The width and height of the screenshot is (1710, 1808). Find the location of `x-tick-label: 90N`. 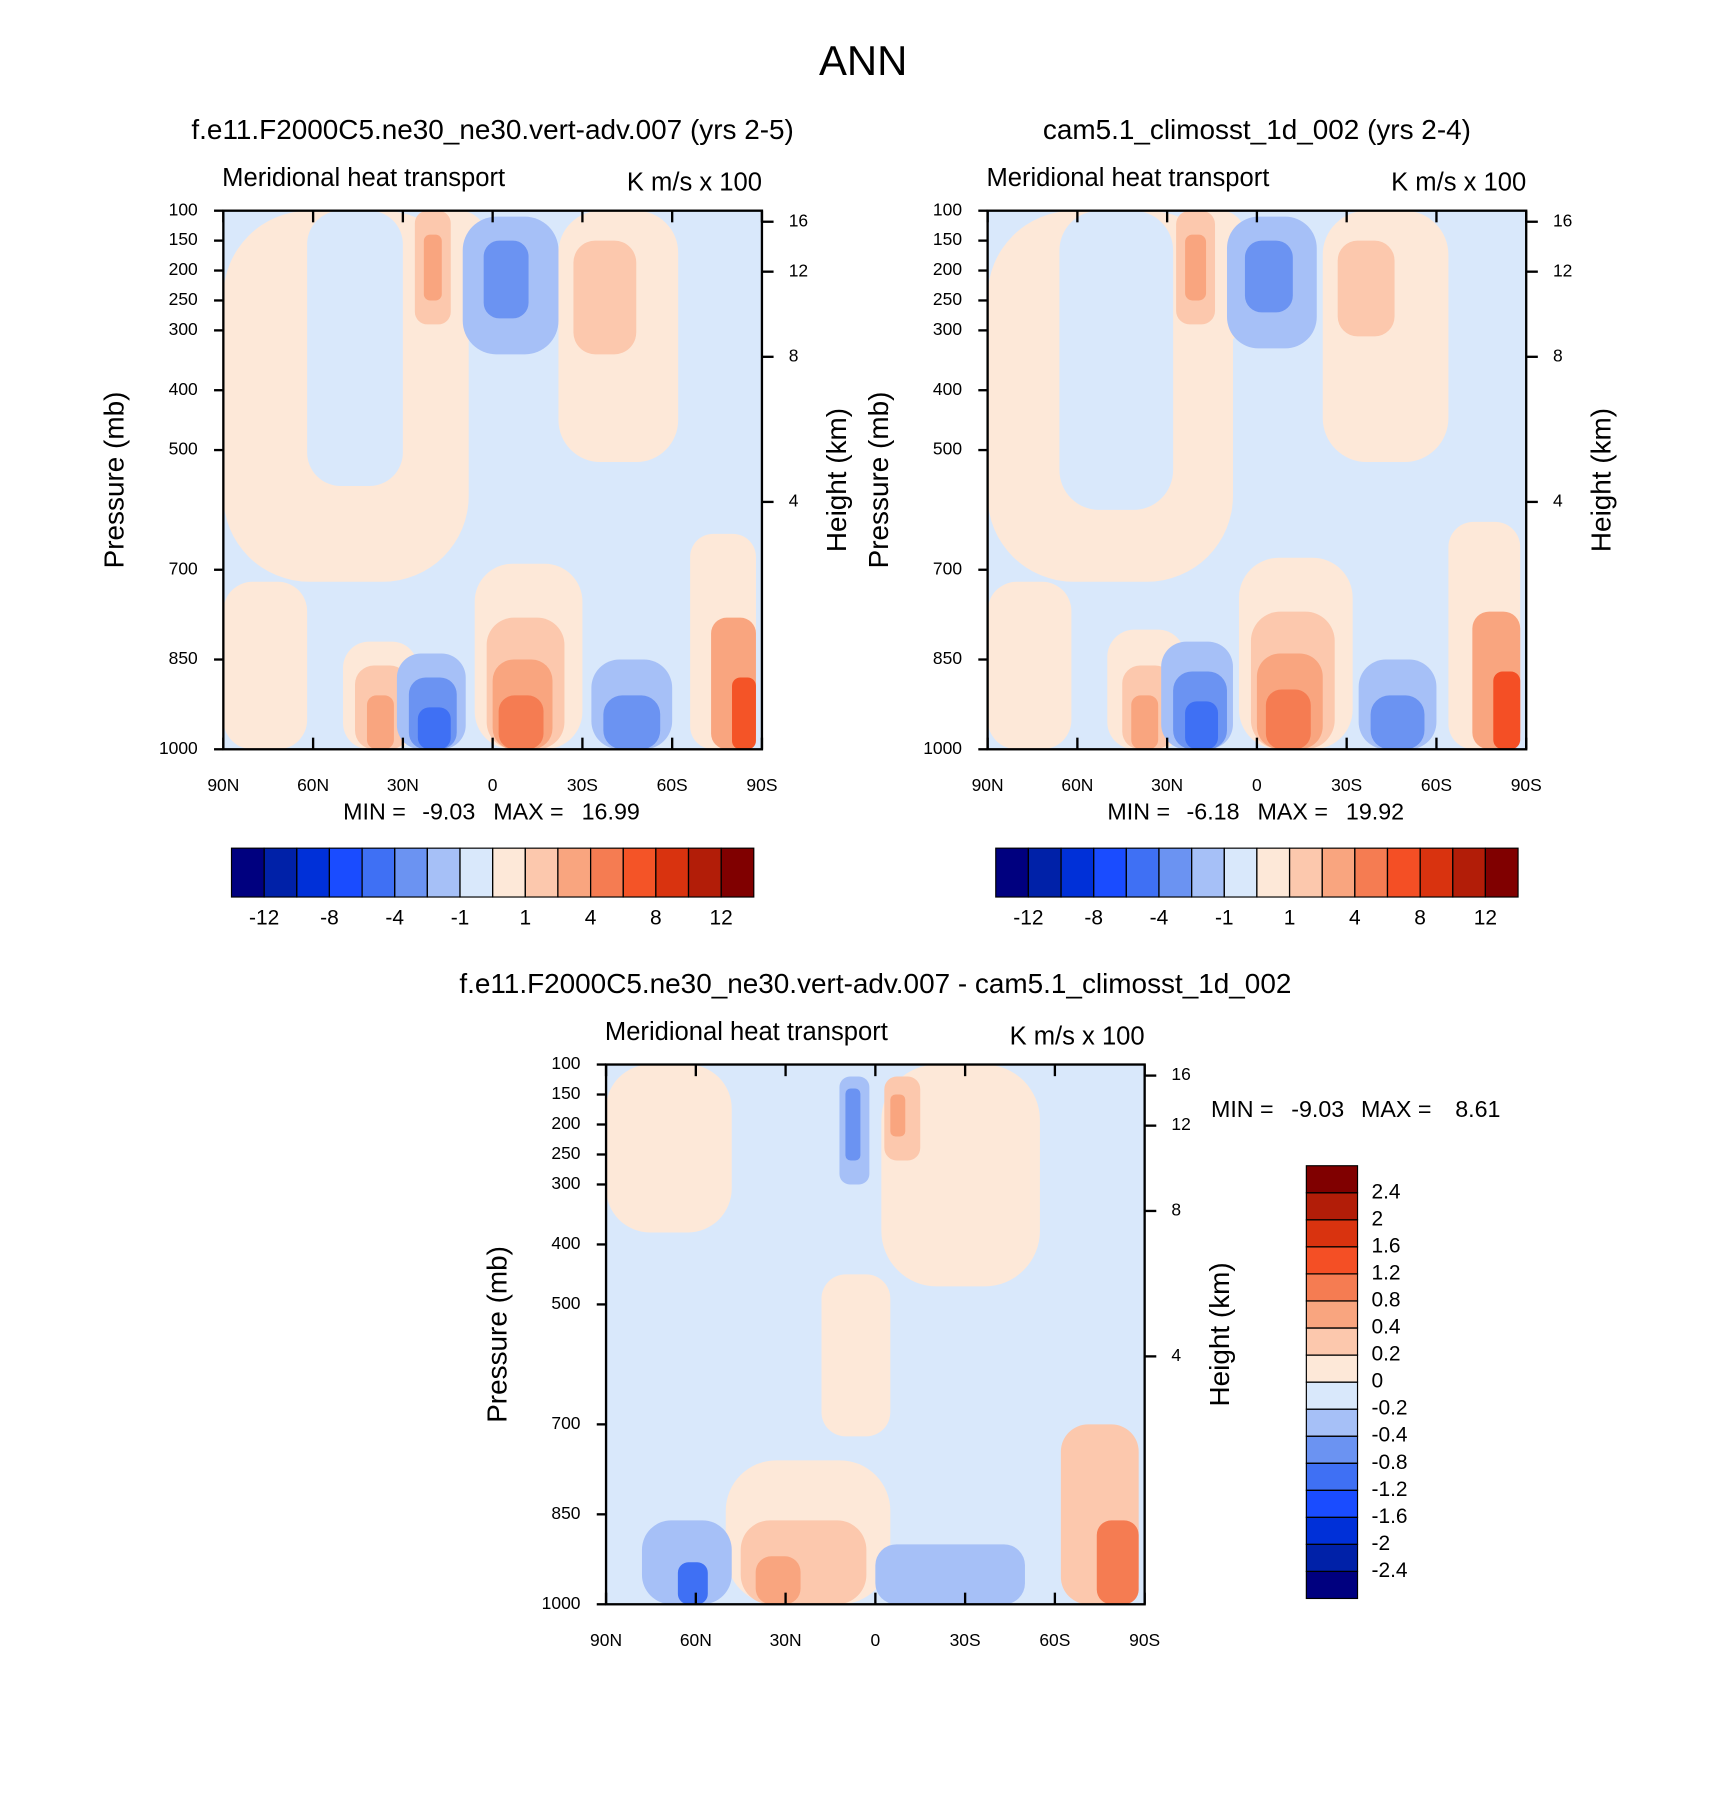

x-tick-label: 90N is located at coordinates (223, 785).